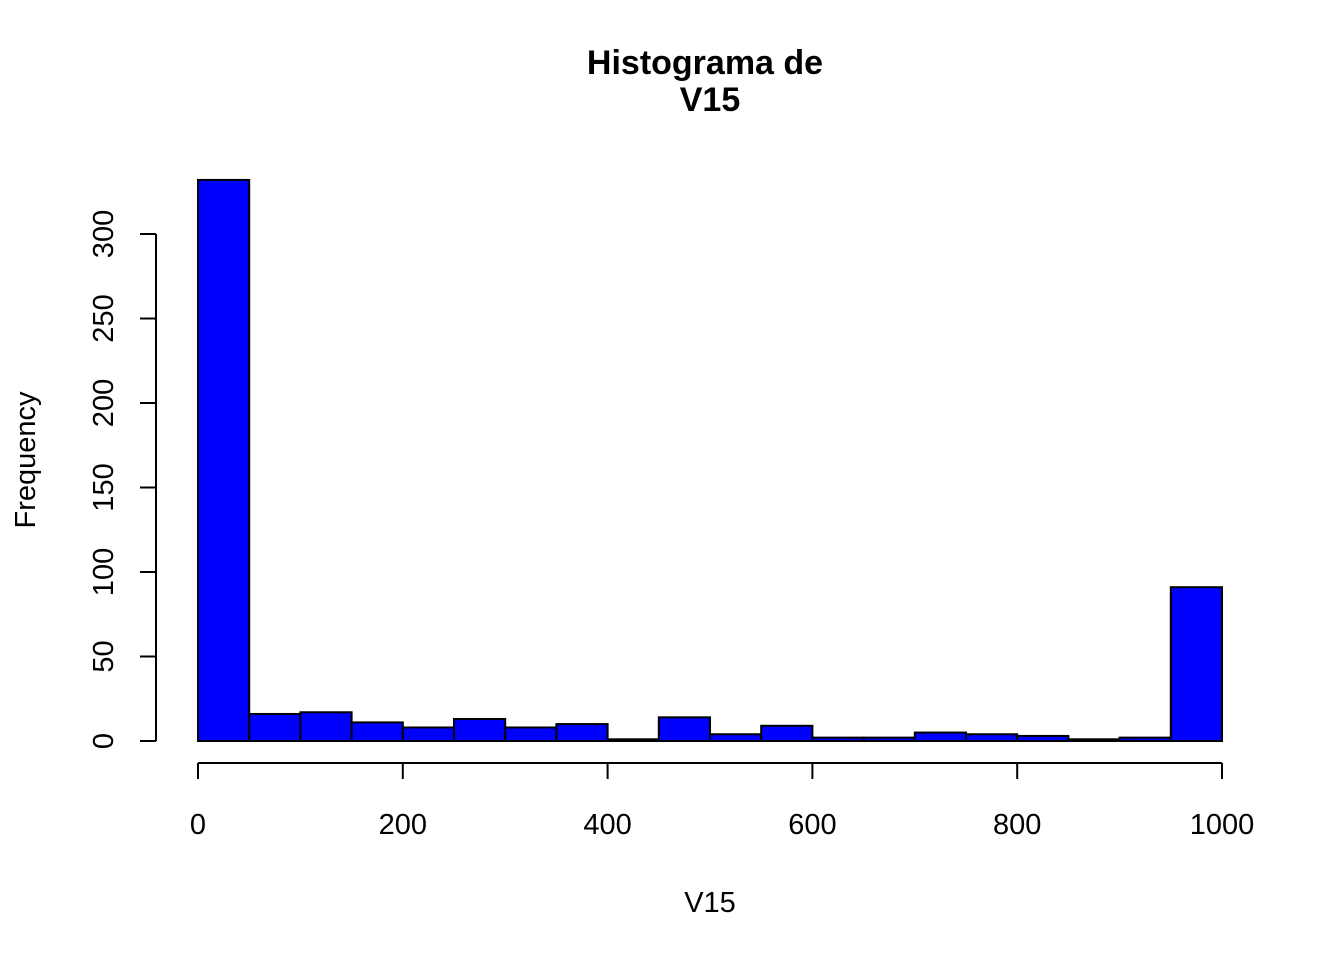 Image resolution: width=1344 pixels, height=960 pixels. Describe the element at coordinates (104, 741) in the screenshot. I see `y-tick-label-0: 0` at that location.